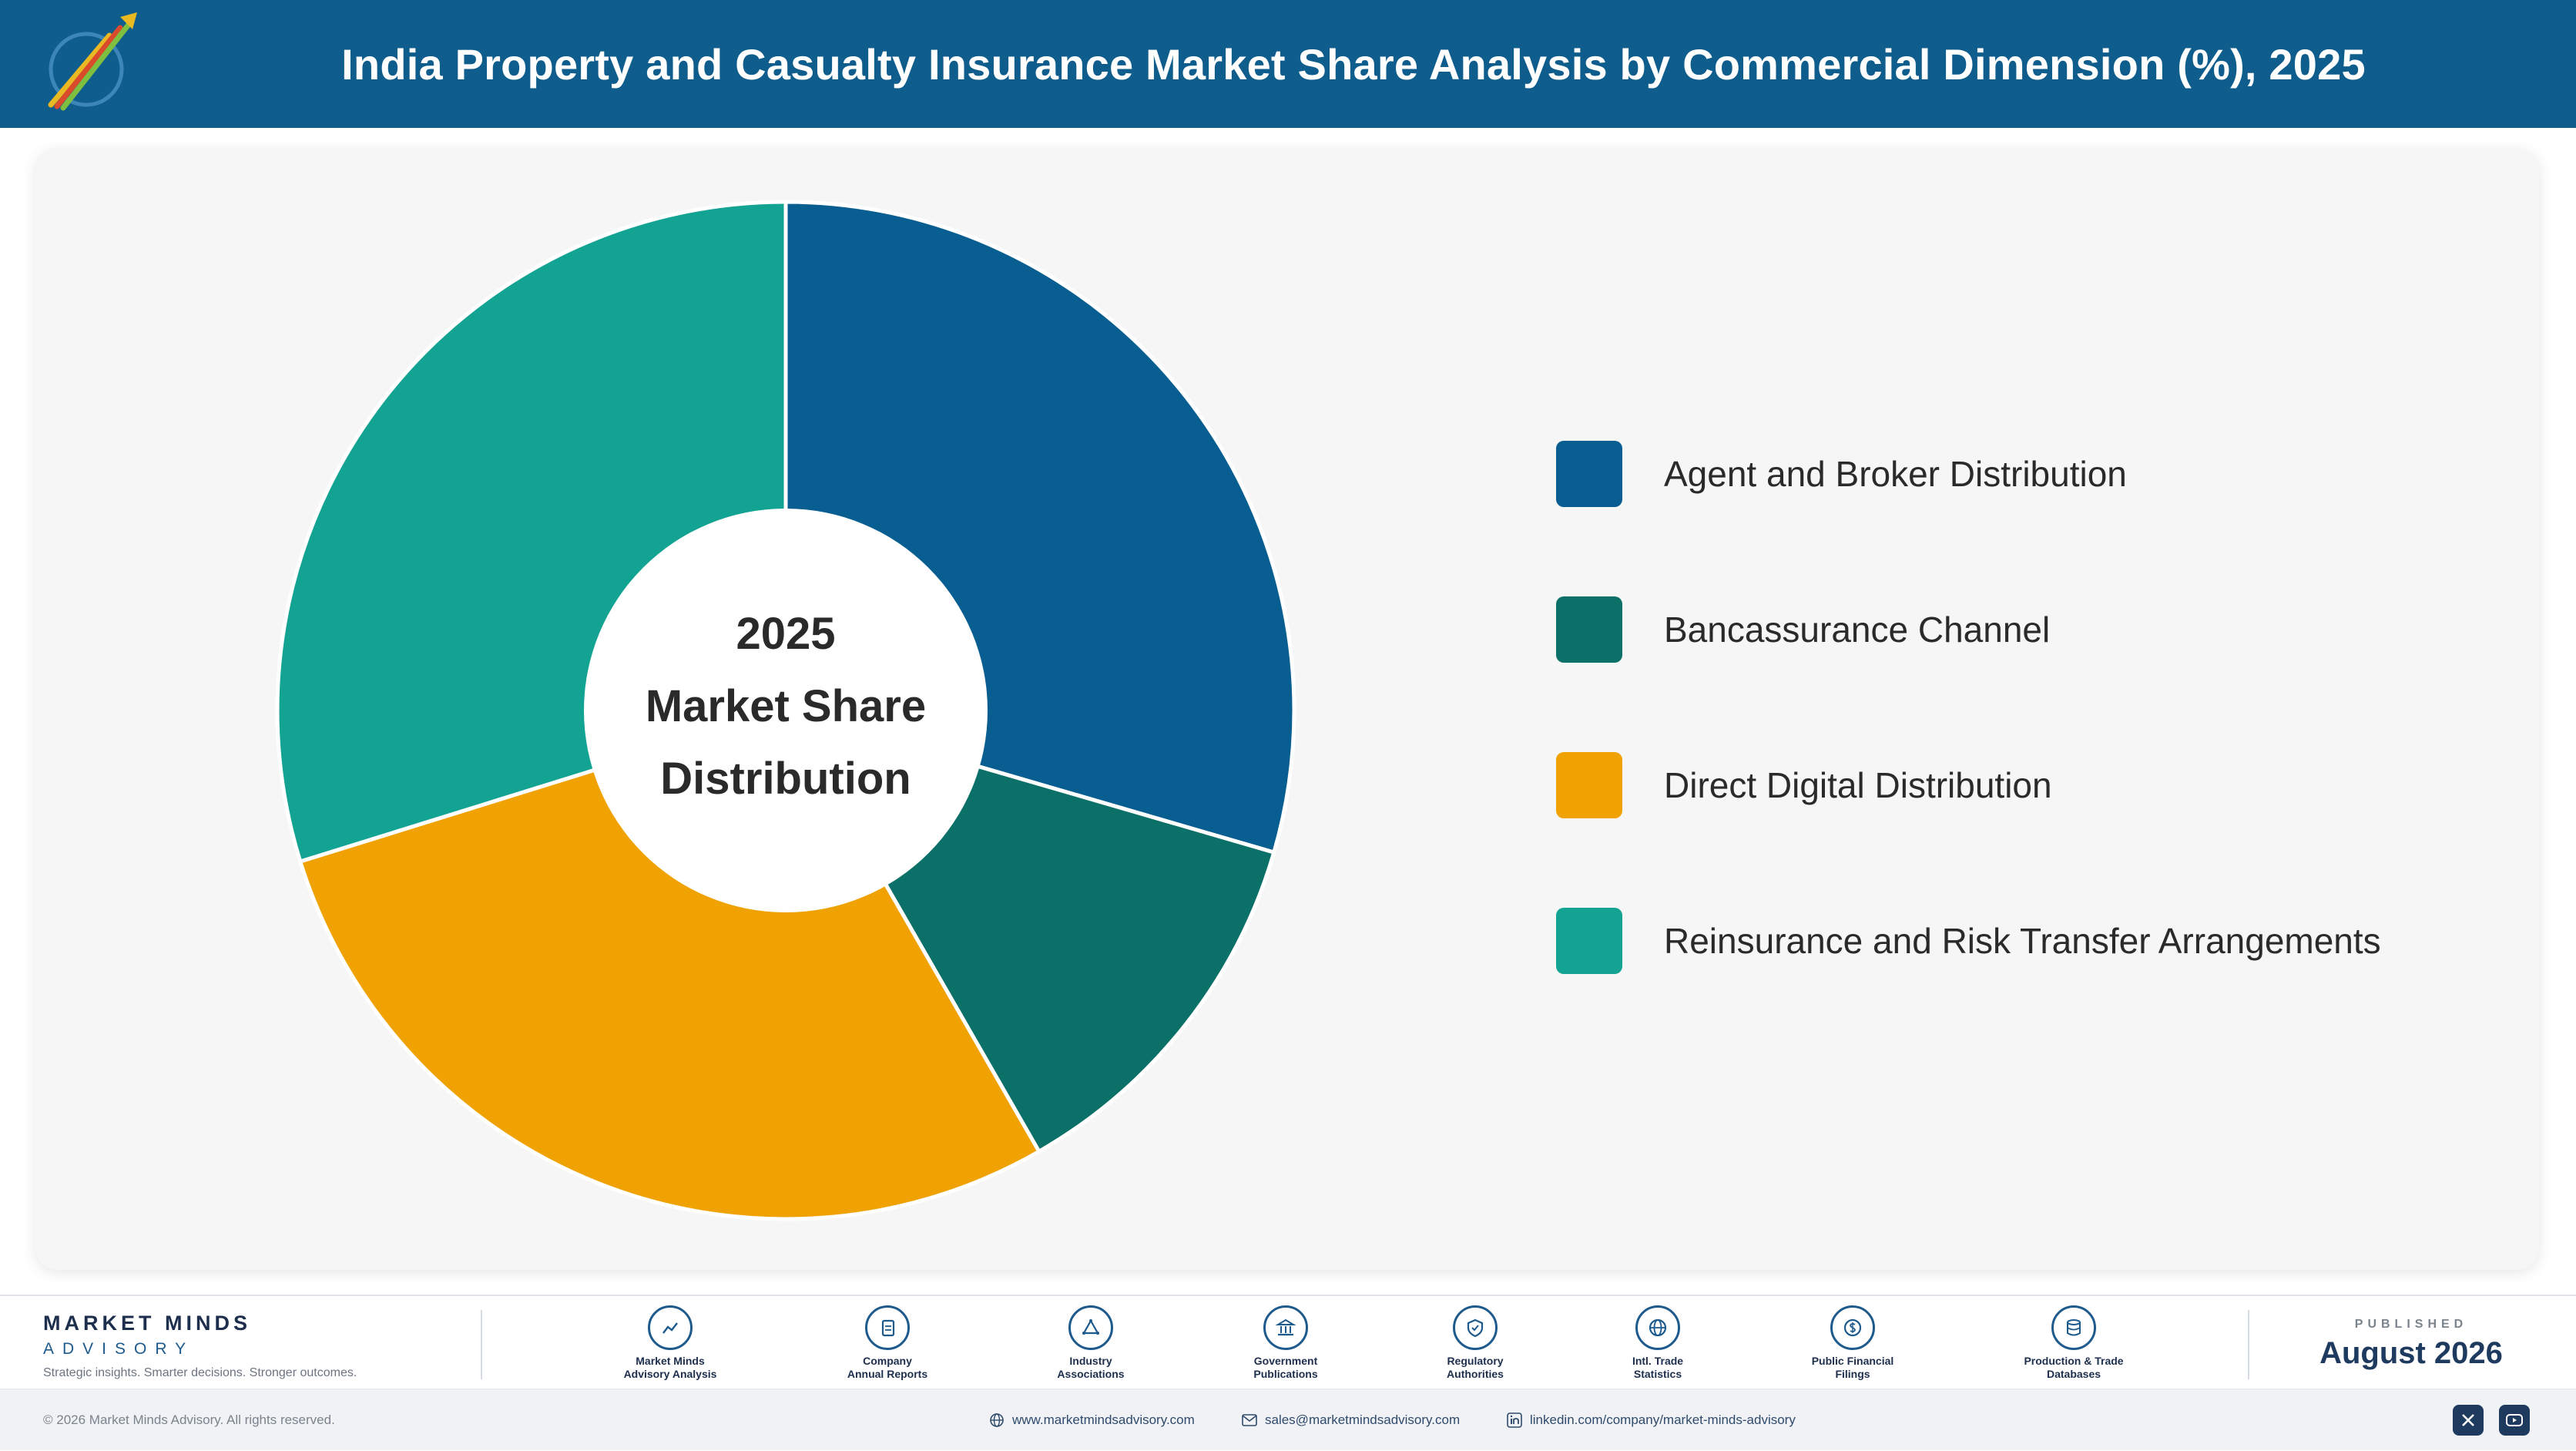 Image resolution: width=2576 pixels, height=1451 pixels. Describe the element at coordinates (670, 1367) in the screenshot. I see `source-label: Market Minds Advisory Analysis` at that location.